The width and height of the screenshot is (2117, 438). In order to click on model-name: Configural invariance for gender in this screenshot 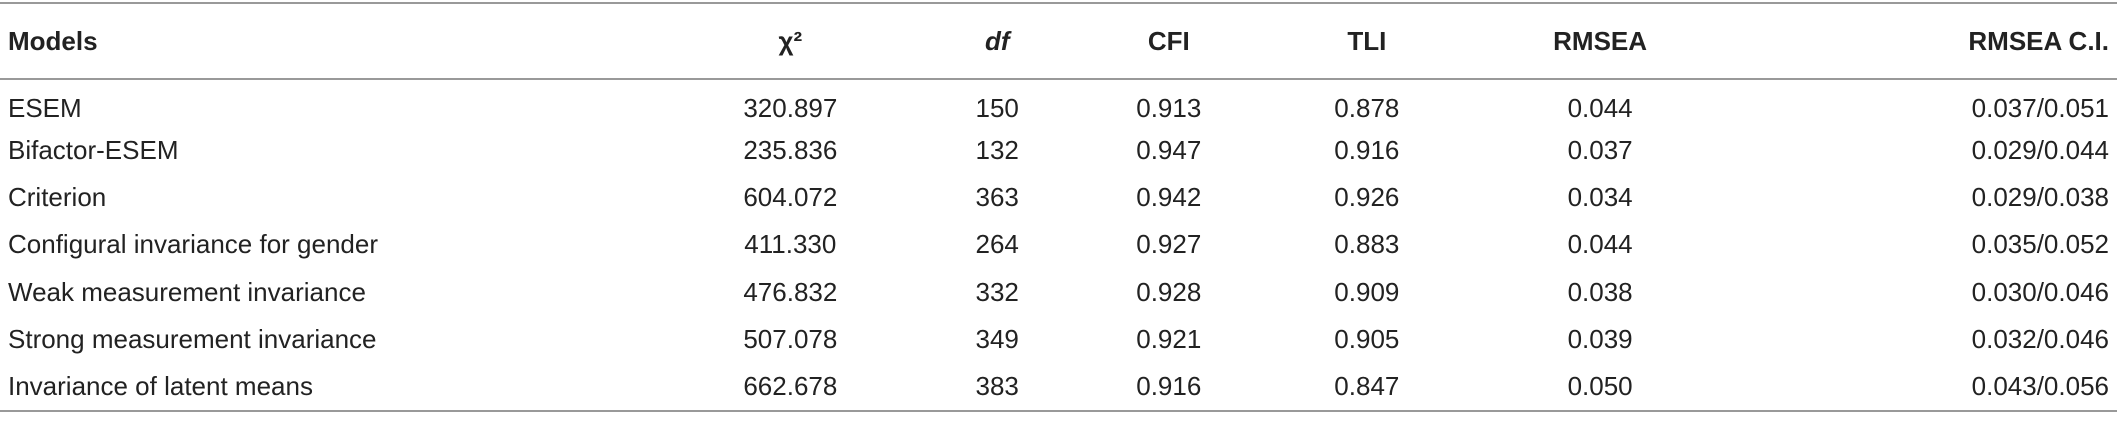, I will do `click(193, 244)`.